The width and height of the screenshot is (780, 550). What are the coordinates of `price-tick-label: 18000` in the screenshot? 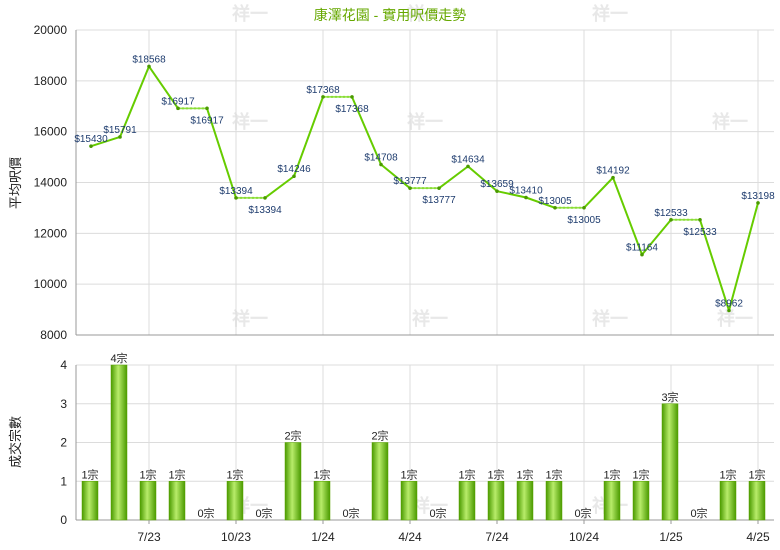 It's located at (51, 81).